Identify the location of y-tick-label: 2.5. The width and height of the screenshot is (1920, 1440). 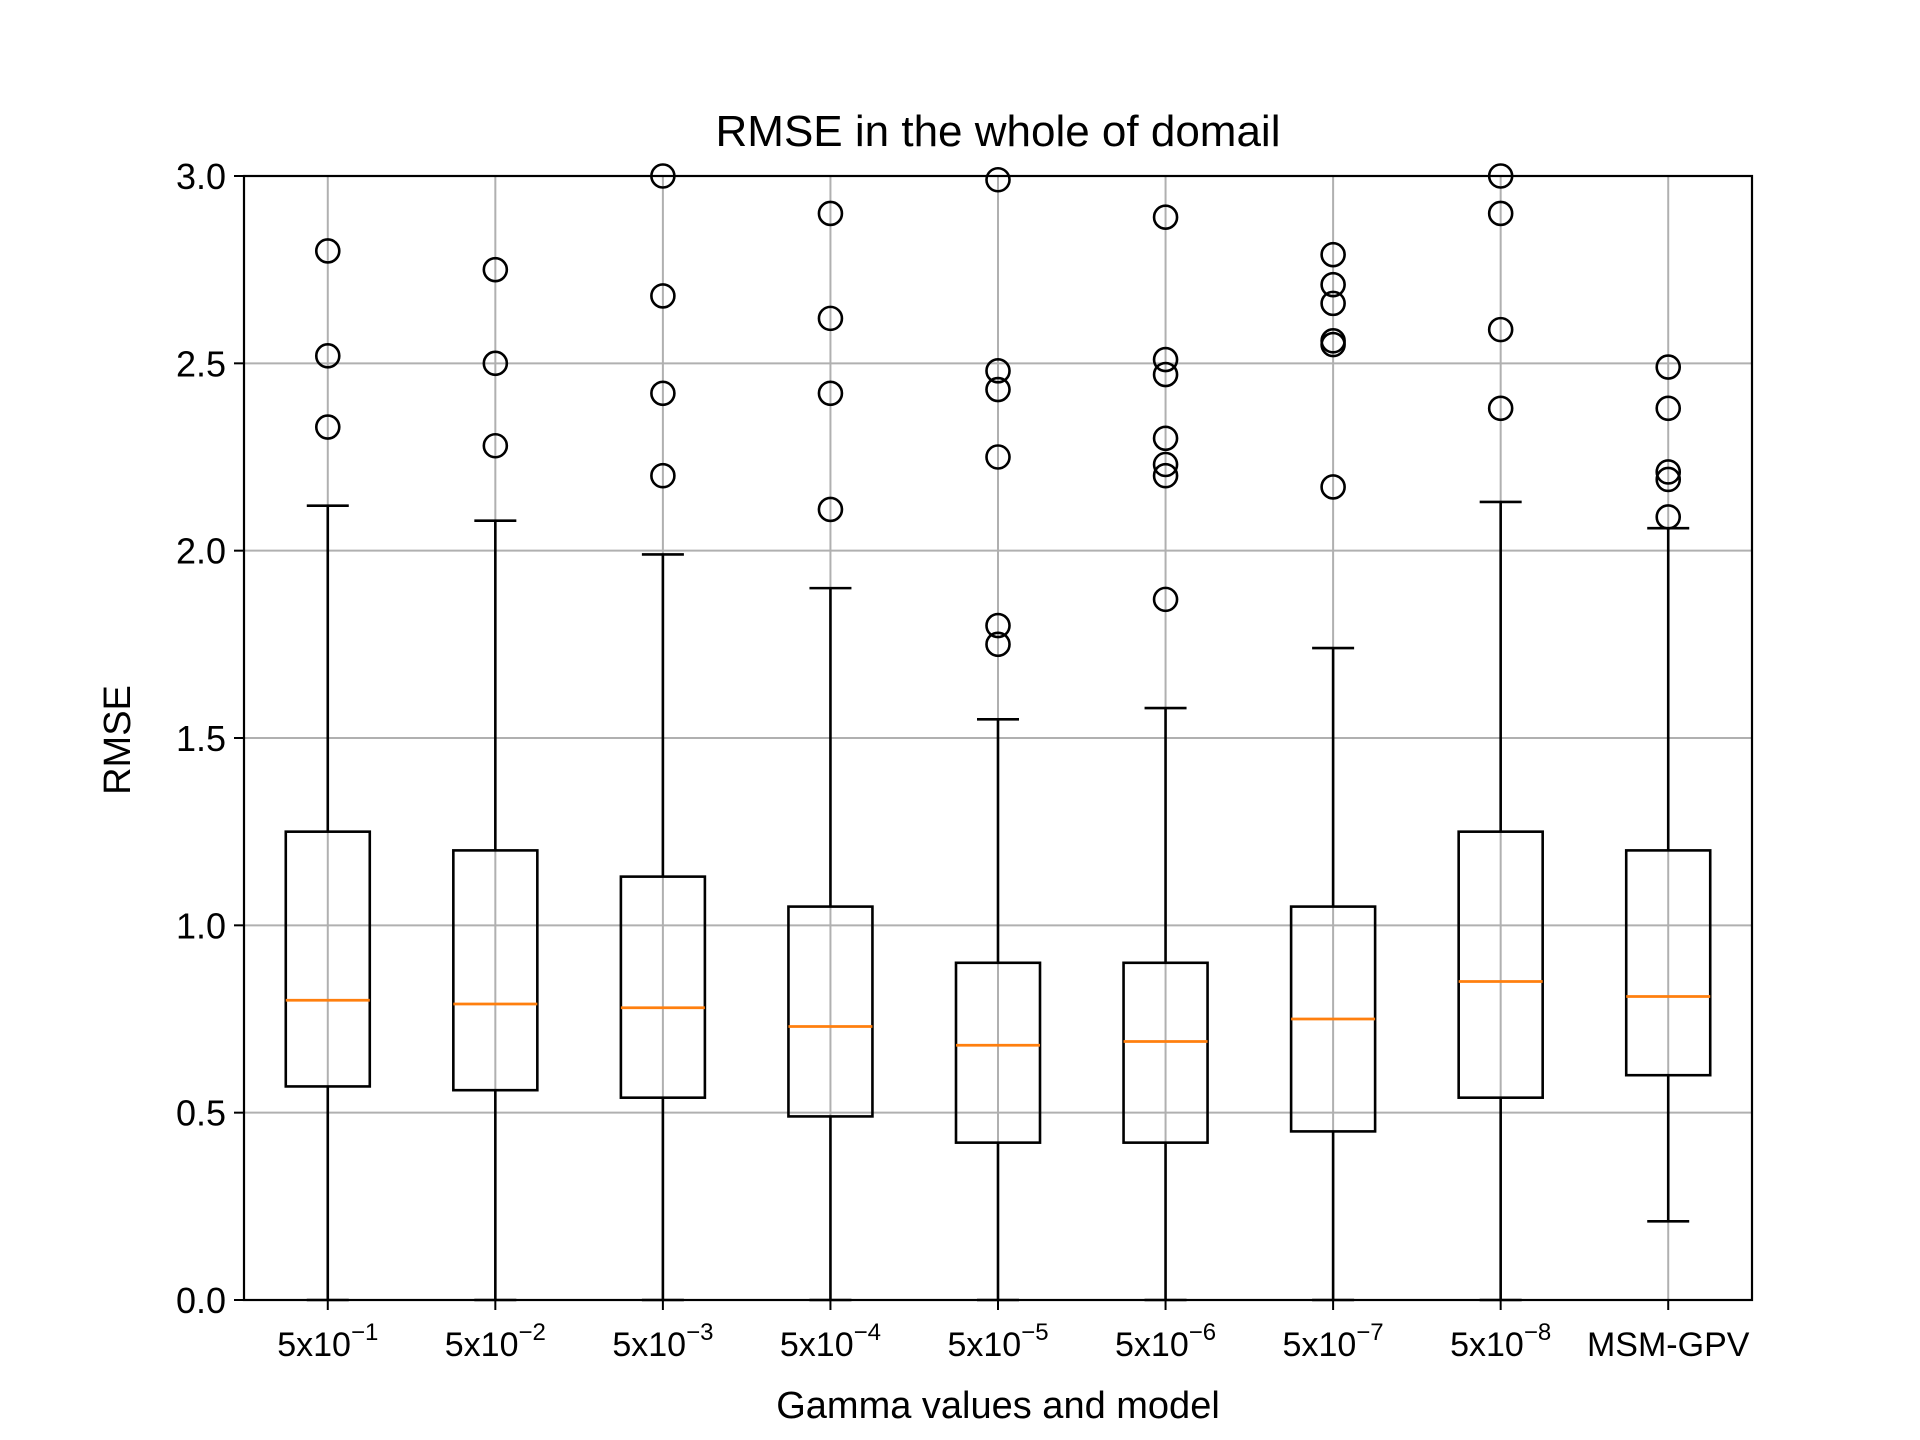
(201, 363).